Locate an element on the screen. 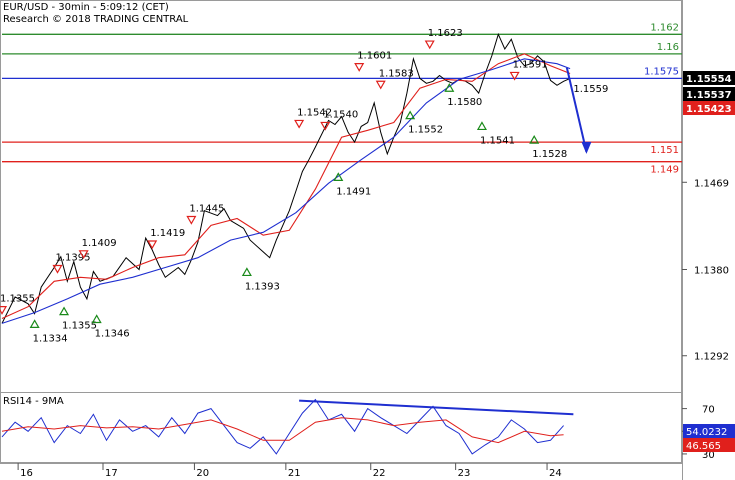  x-tick-label: 22 is located at coordinates (379, 473).